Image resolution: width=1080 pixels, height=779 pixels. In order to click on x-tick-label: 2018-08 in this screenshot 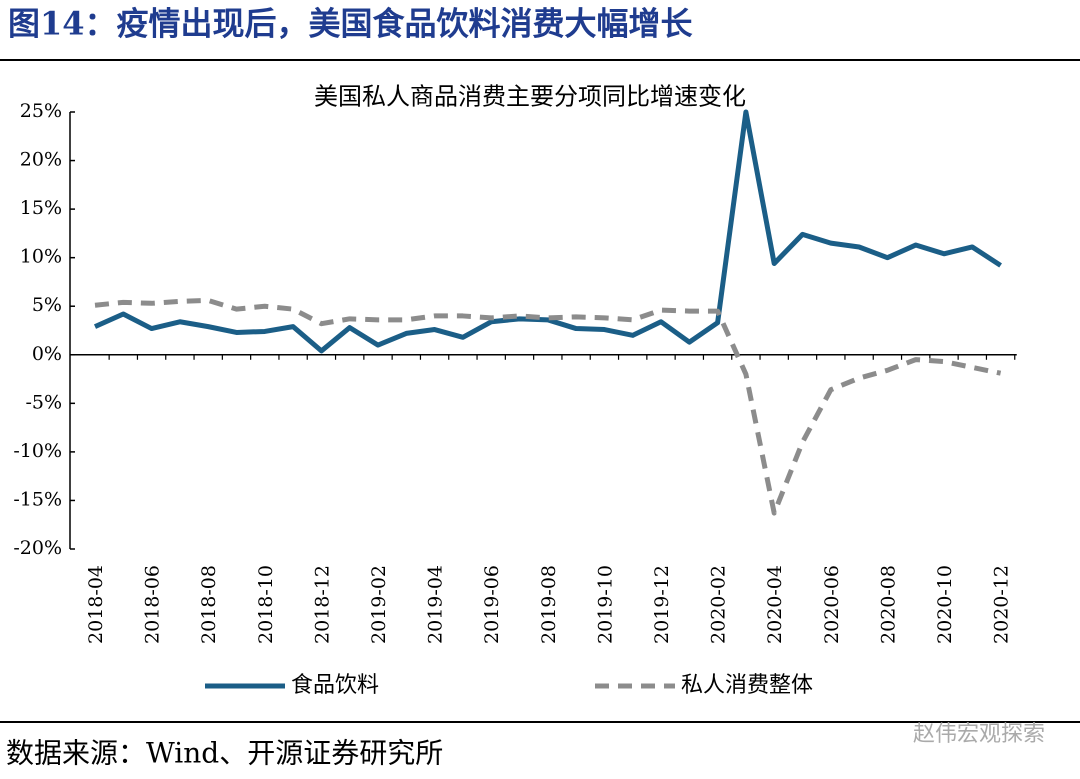, I will do `click(209, 604)`.